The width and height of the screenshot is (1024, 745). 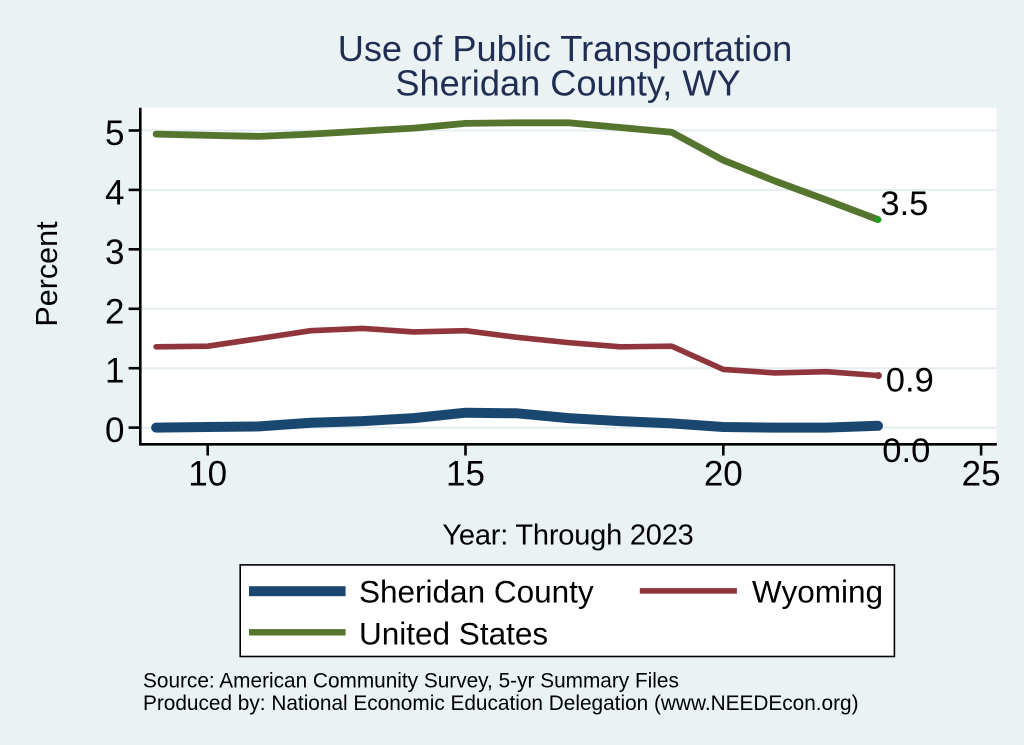 What do you see at coordinates (207, 474) in the screenshot?
I see `svg-text: 10` at bounding box center [207, 474].